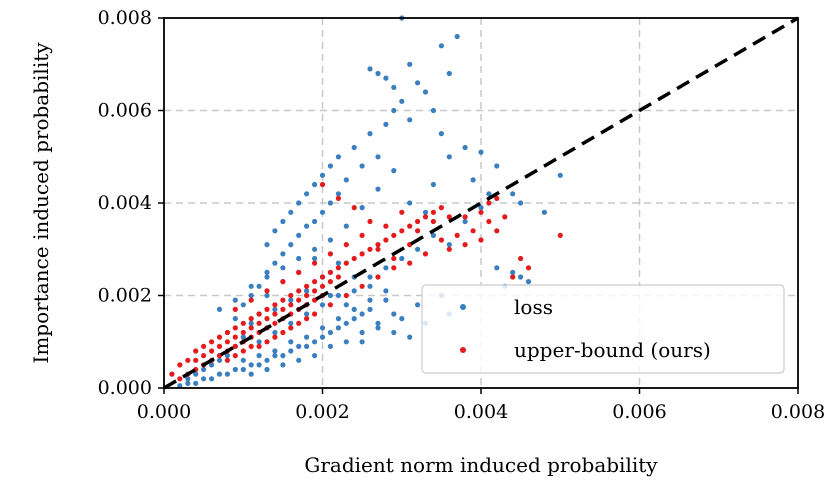  I want to click on legend: loss upper-bound (ours), so click(603, 329).